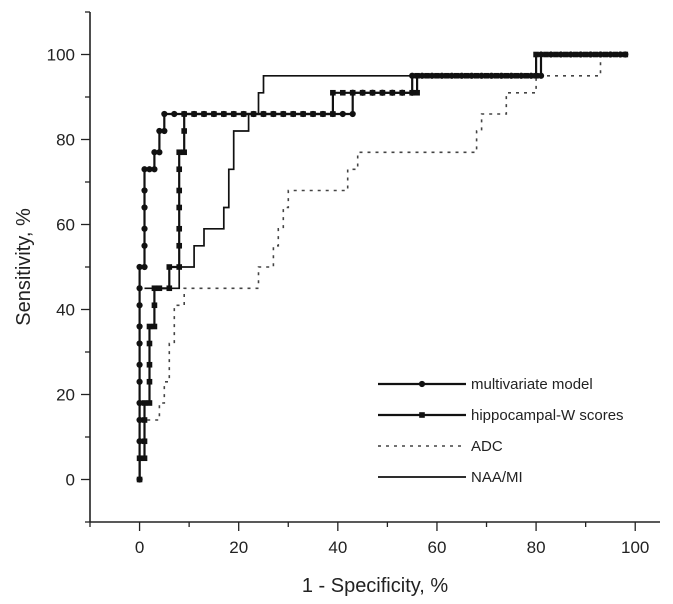 This screenshot has width=673, height=604. What do you see at coordinates (450, 477) in the screenshot?
I see `legend-item-naa-mi: NAA/MI` at bounding box center [450, 477].